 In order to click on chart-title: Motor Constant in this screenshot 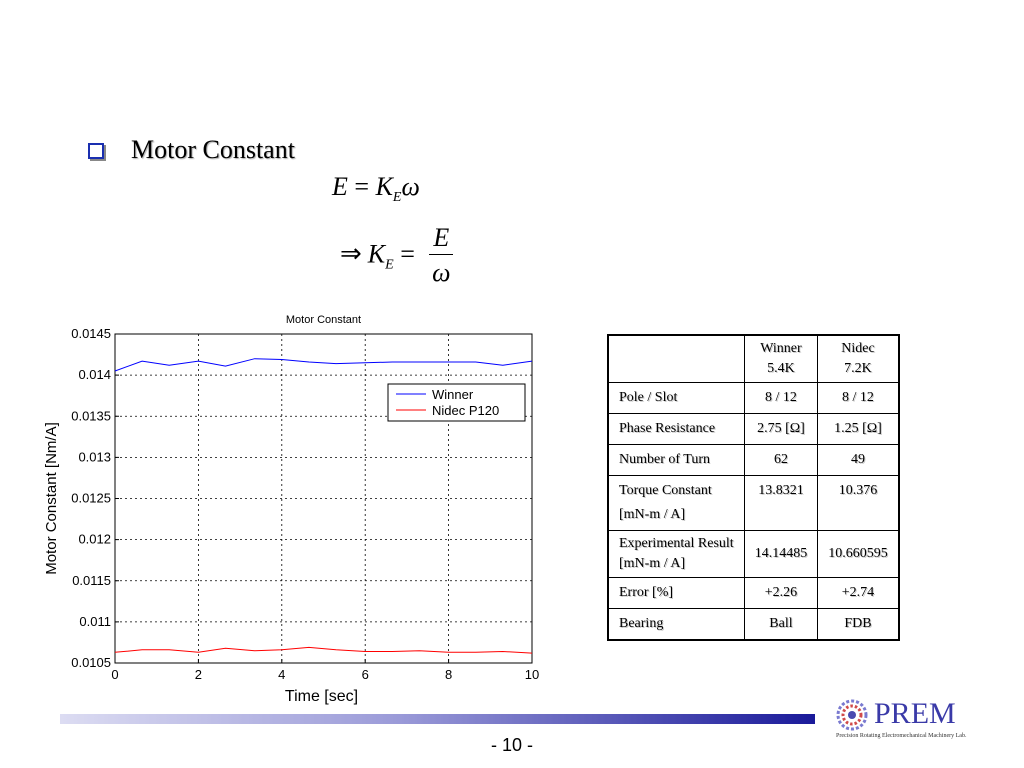, I will do `click(323, 320)`.